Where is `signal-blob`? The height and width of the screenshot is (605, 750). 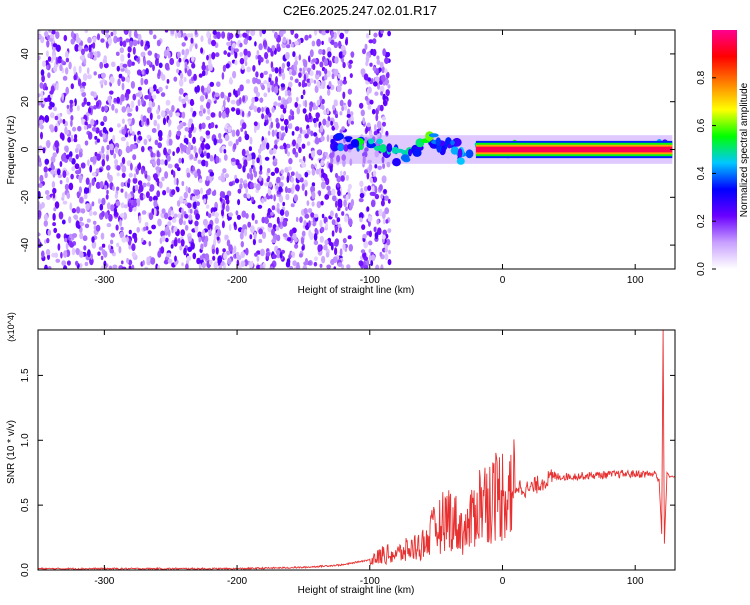
signal-blob is located at coordinates (457, 142).